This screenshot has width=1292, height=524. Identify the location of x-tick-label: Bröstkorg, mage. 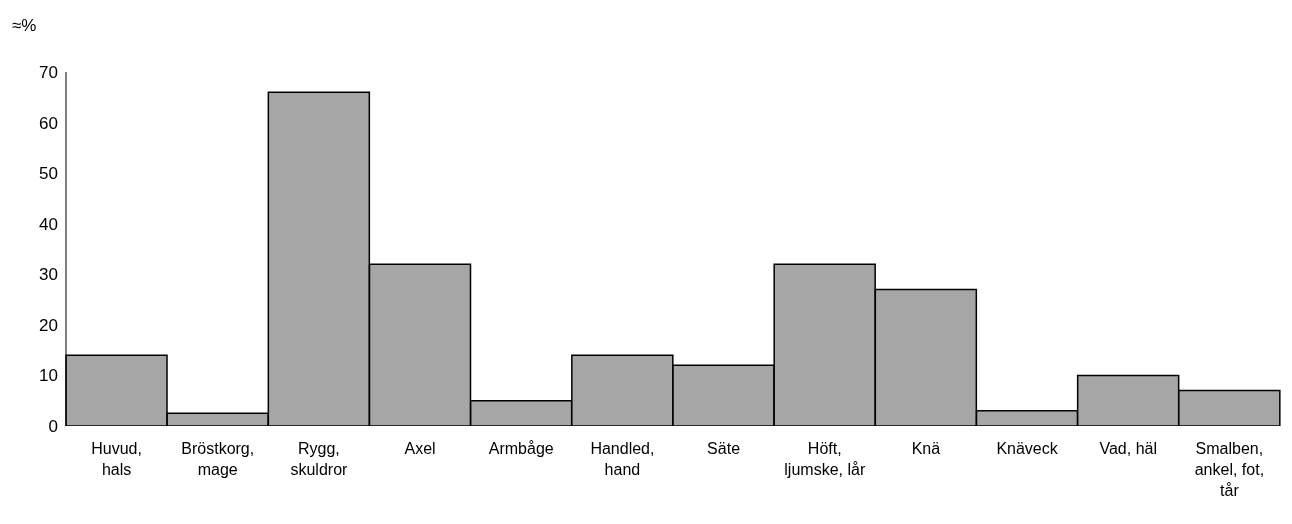
(218, 459).